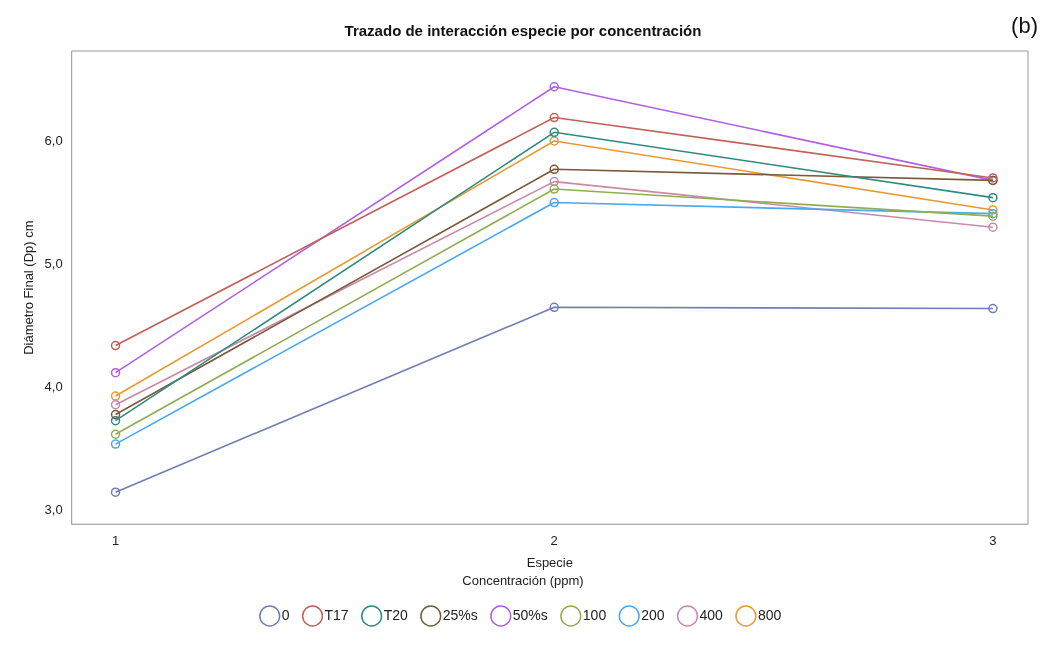  What do you see at coordinates (1024, 26) in the screenshot?
I see `text: (b)` at bounding box center [1024, 26].